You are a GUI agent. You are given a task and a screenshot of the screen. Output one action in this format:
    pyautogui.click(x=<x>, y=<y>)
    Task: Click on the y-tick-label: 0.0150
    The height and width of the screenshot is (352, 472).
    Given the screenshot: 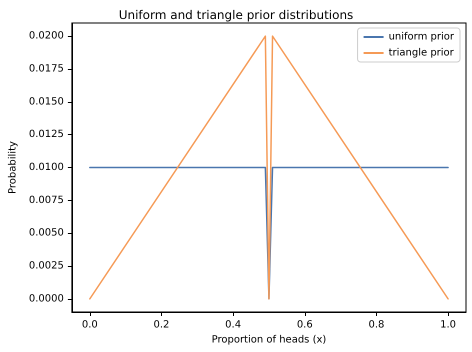 What is the action you would take?
    pyautogui.click(x=46, y=102)
    